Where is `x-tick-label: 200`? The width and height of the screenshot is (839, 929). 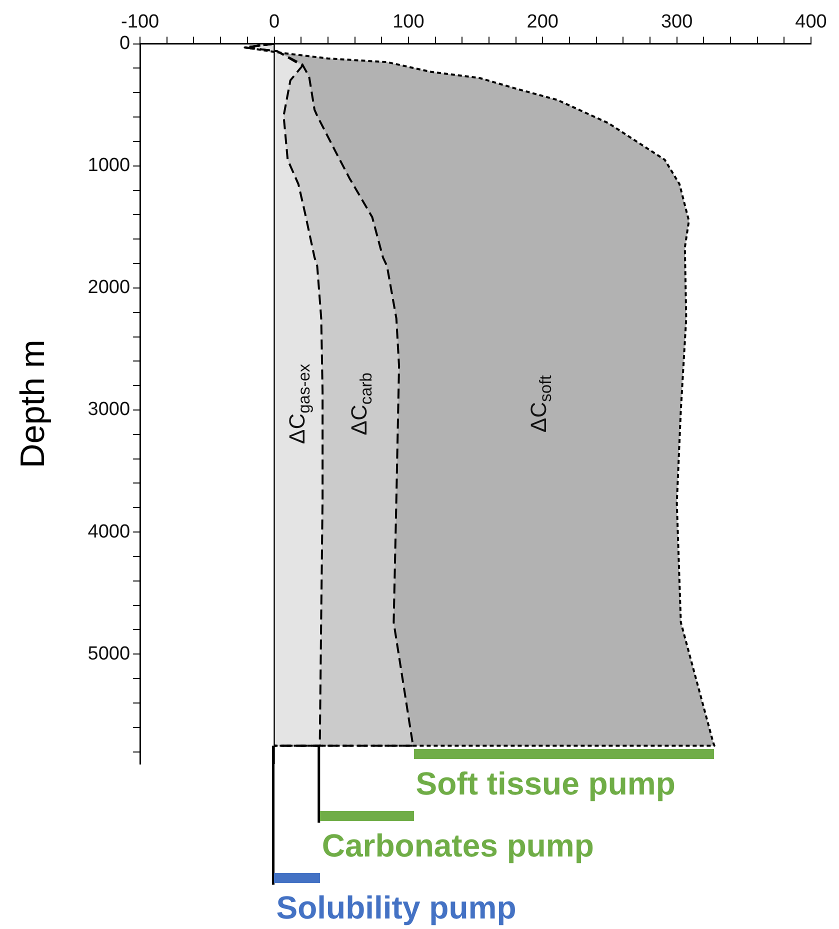
x-tick-label: 200 is located at coordinates (542, 22).